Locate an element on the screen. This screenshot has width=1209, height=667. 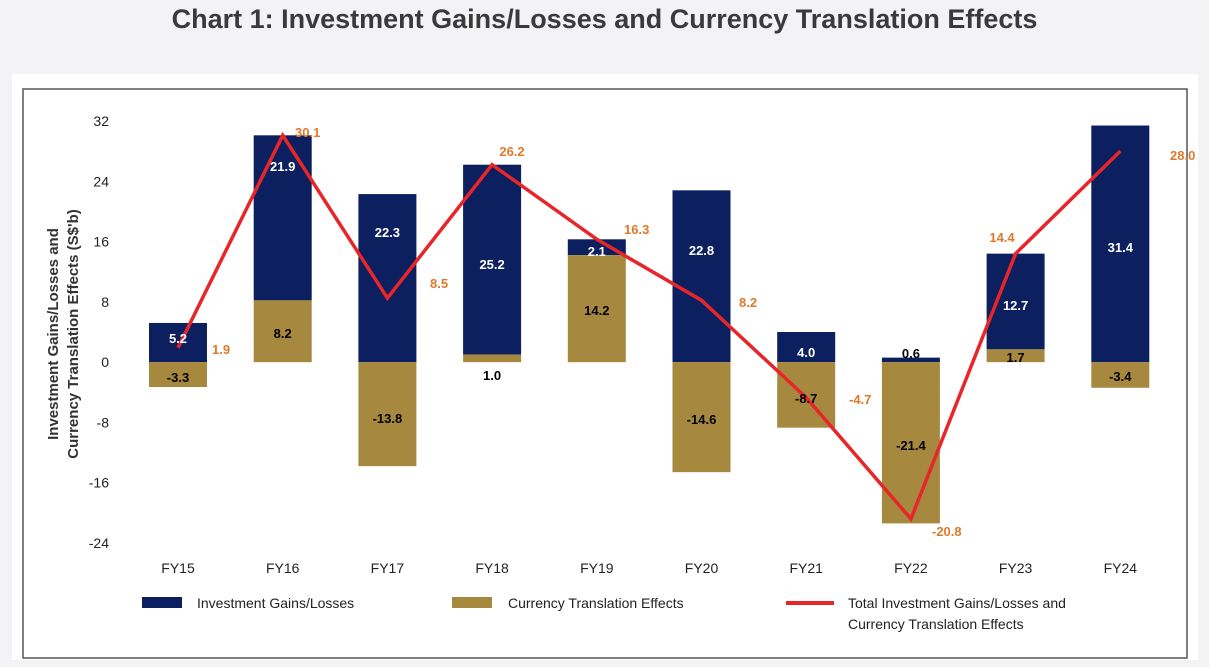
currency-data-label: -3.4 is located at coordinates (1120, 376).